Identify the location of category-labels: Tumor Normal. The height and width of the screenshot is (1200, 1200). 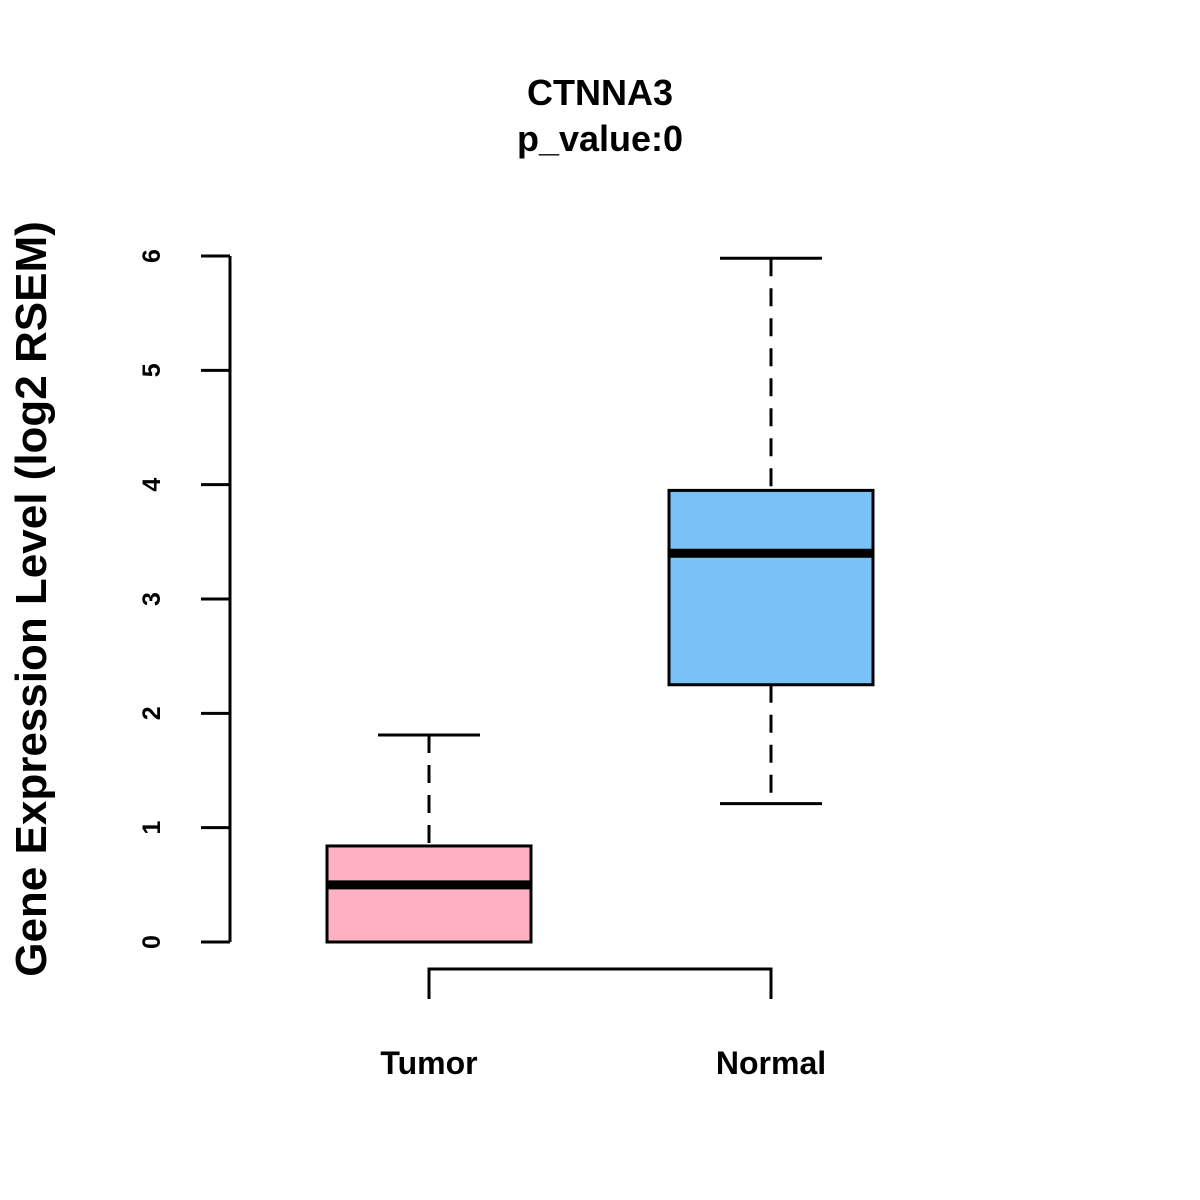
(603, 1063).